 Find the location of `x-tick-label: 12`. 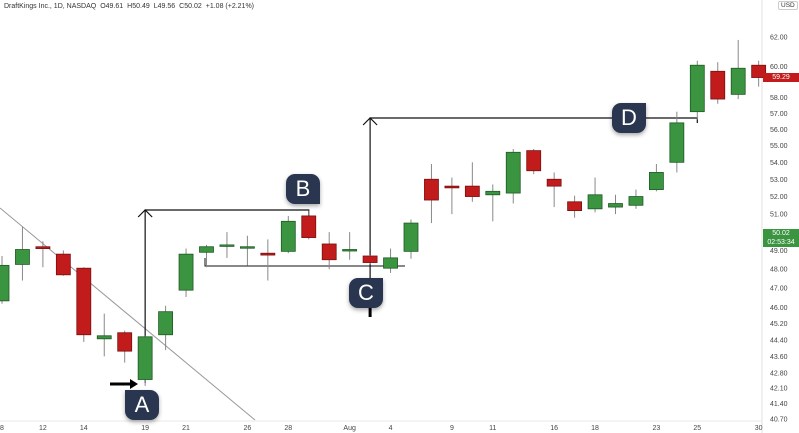

x-tick-label: 12 is located at coordinates (43, 428).